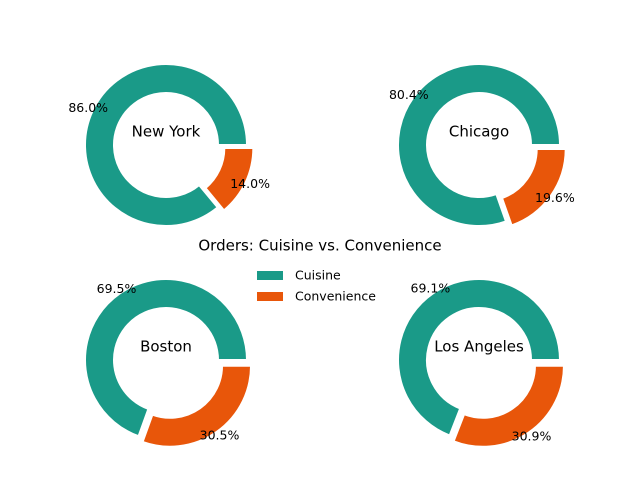  What do you see at coordinates (479, 357) in the screenshot?
I see `slice-los-angeles-cuisine` at bounding box center [479, 357].